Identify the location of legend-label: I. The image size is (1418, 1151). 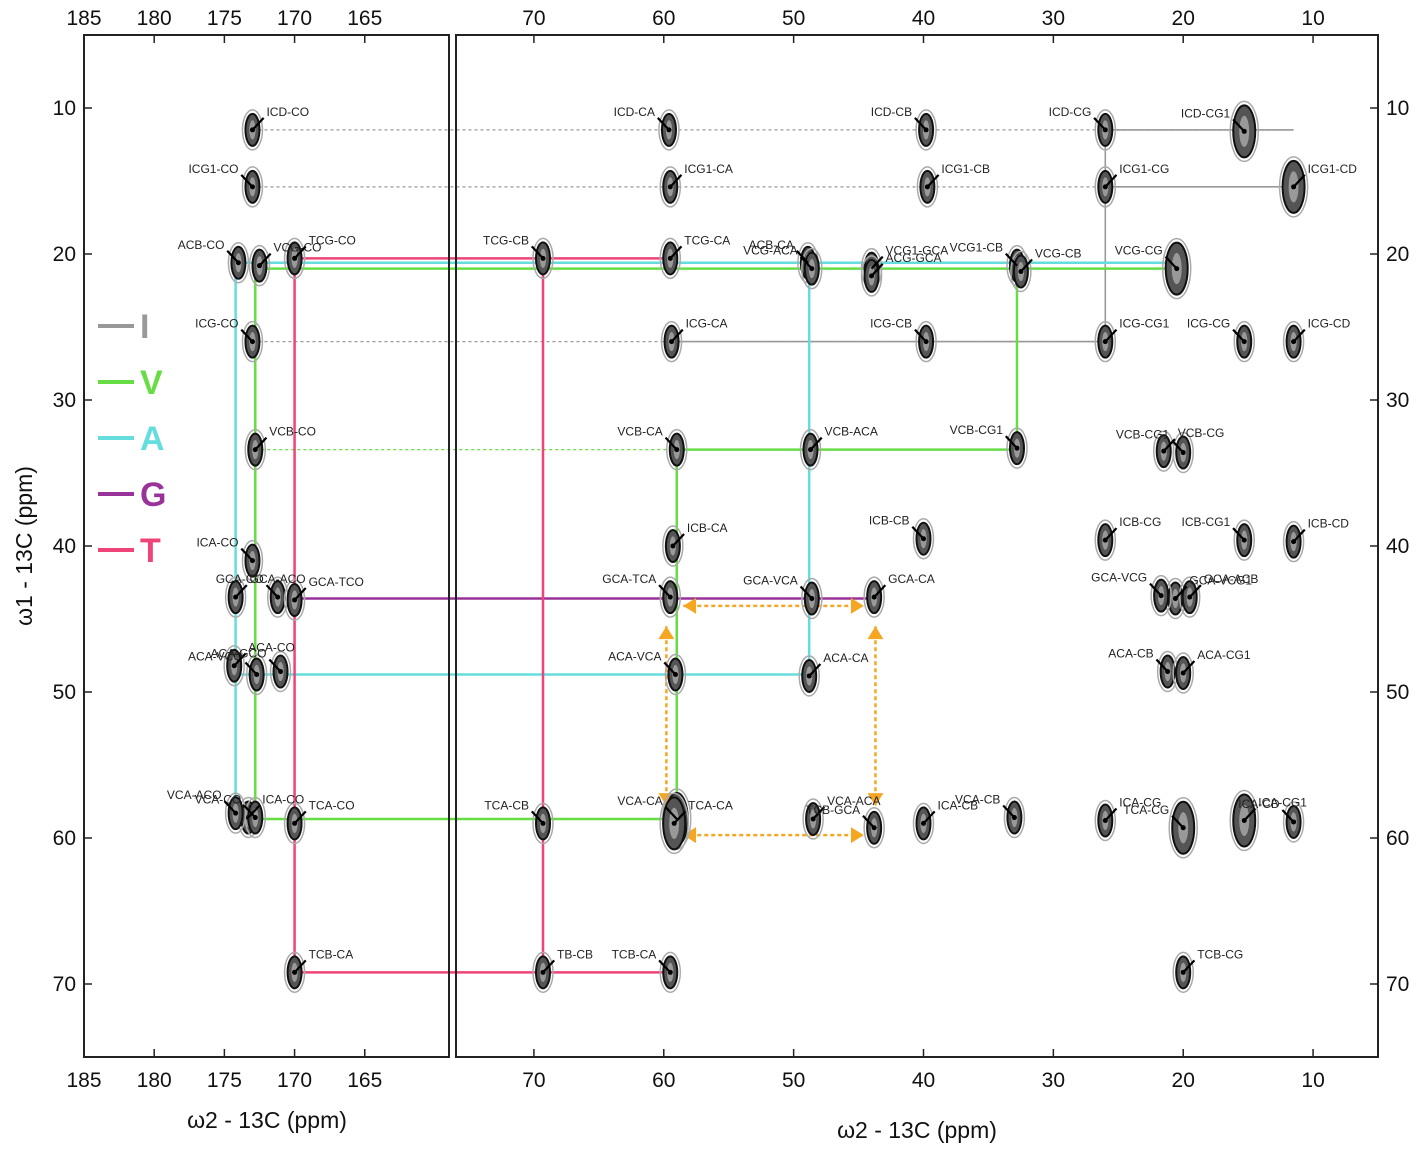
(144, 327).